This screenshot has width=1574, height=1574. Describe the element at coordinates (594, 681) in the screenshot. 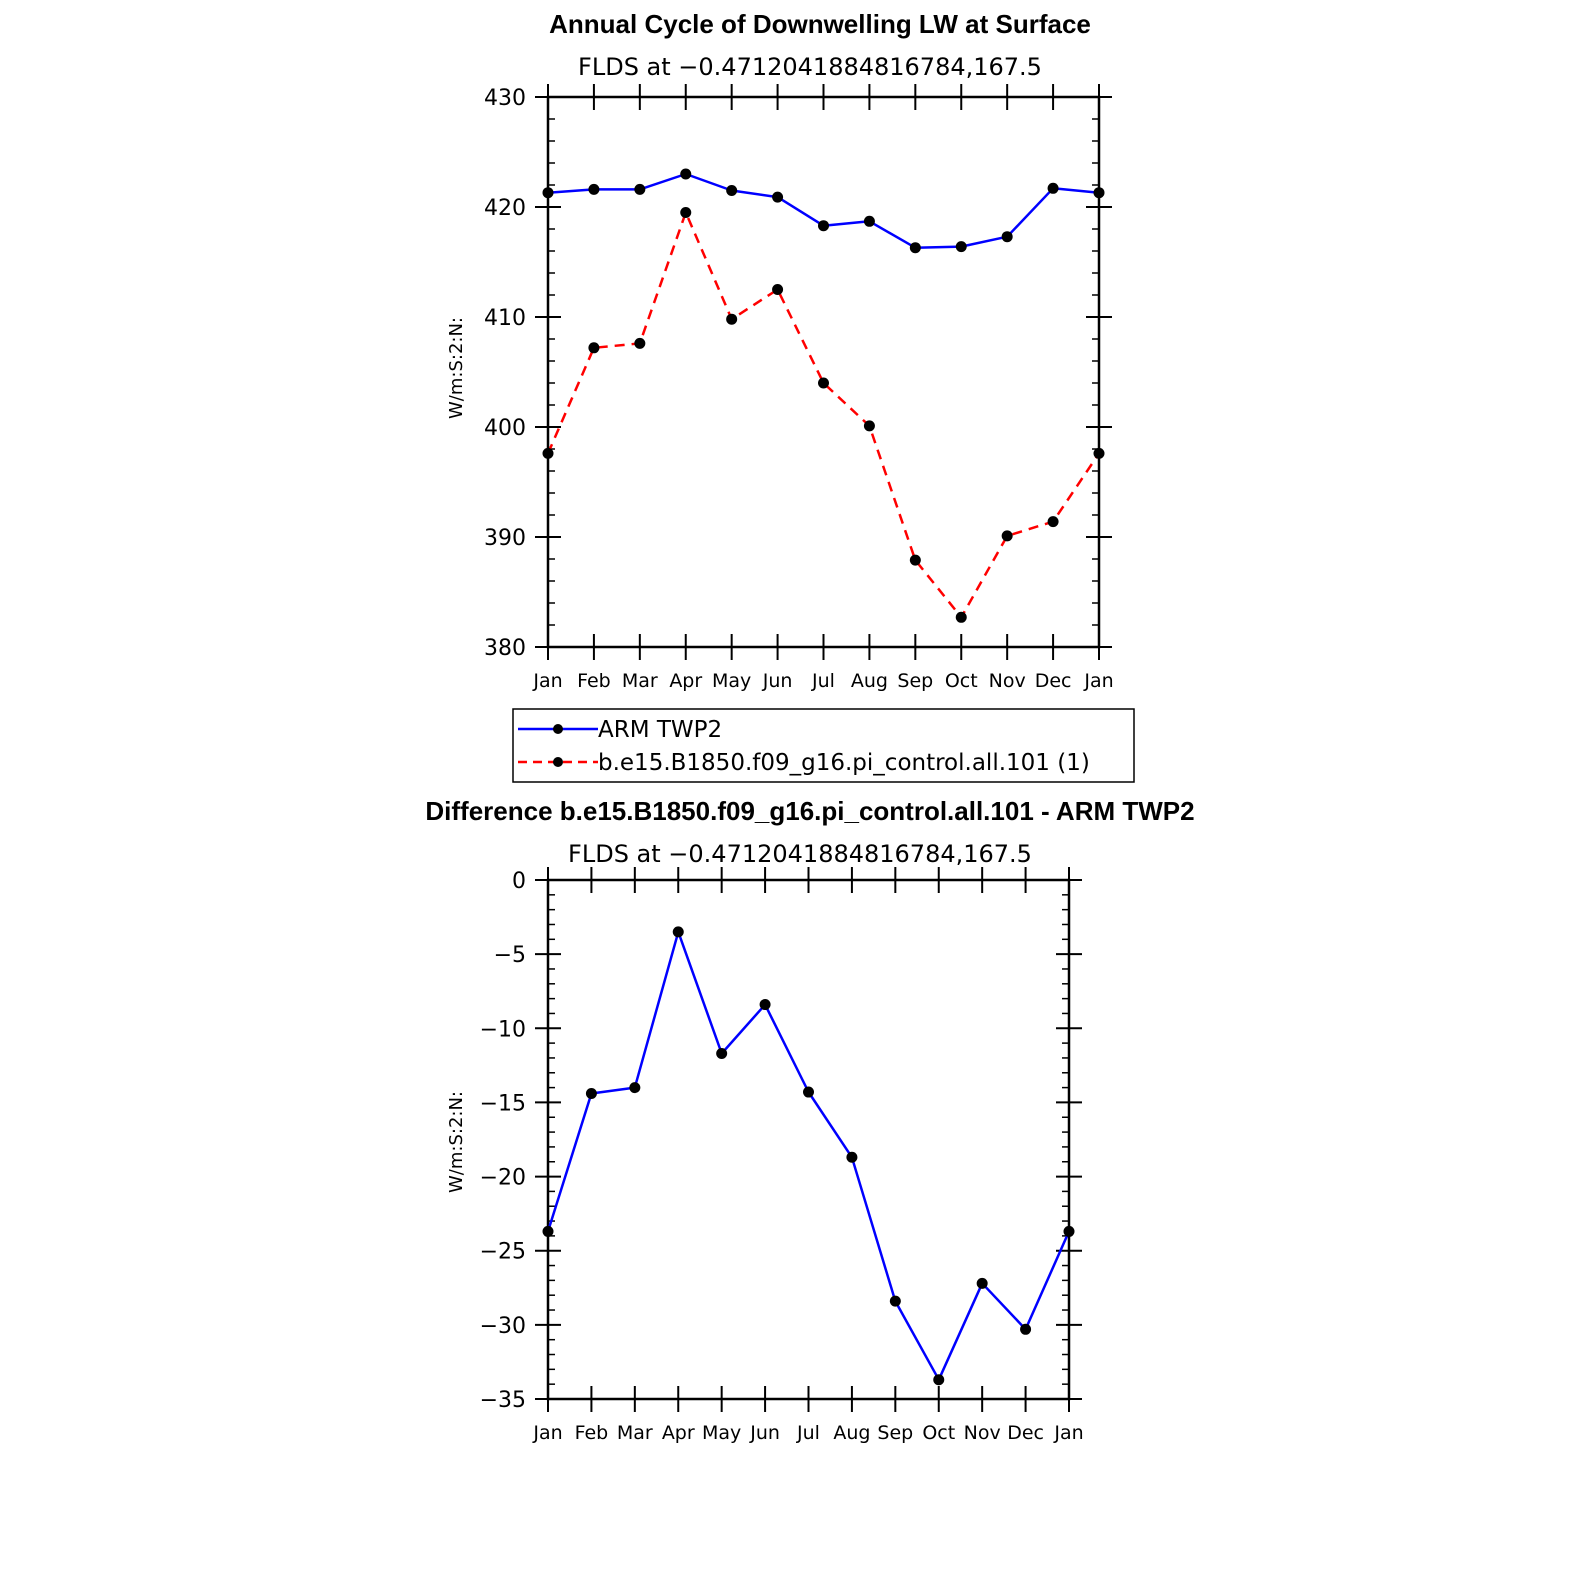

I see `x-tick-label: Feb` at that location.